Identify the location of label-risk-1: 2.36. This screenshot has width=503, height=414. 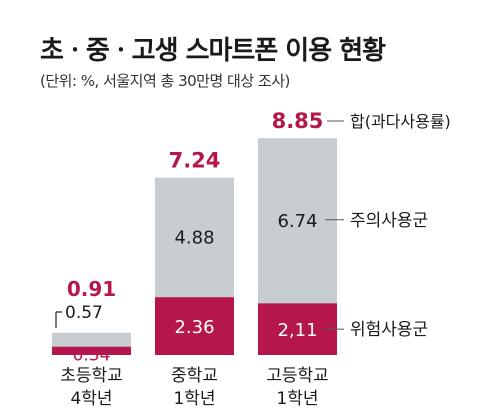
(194, 327).